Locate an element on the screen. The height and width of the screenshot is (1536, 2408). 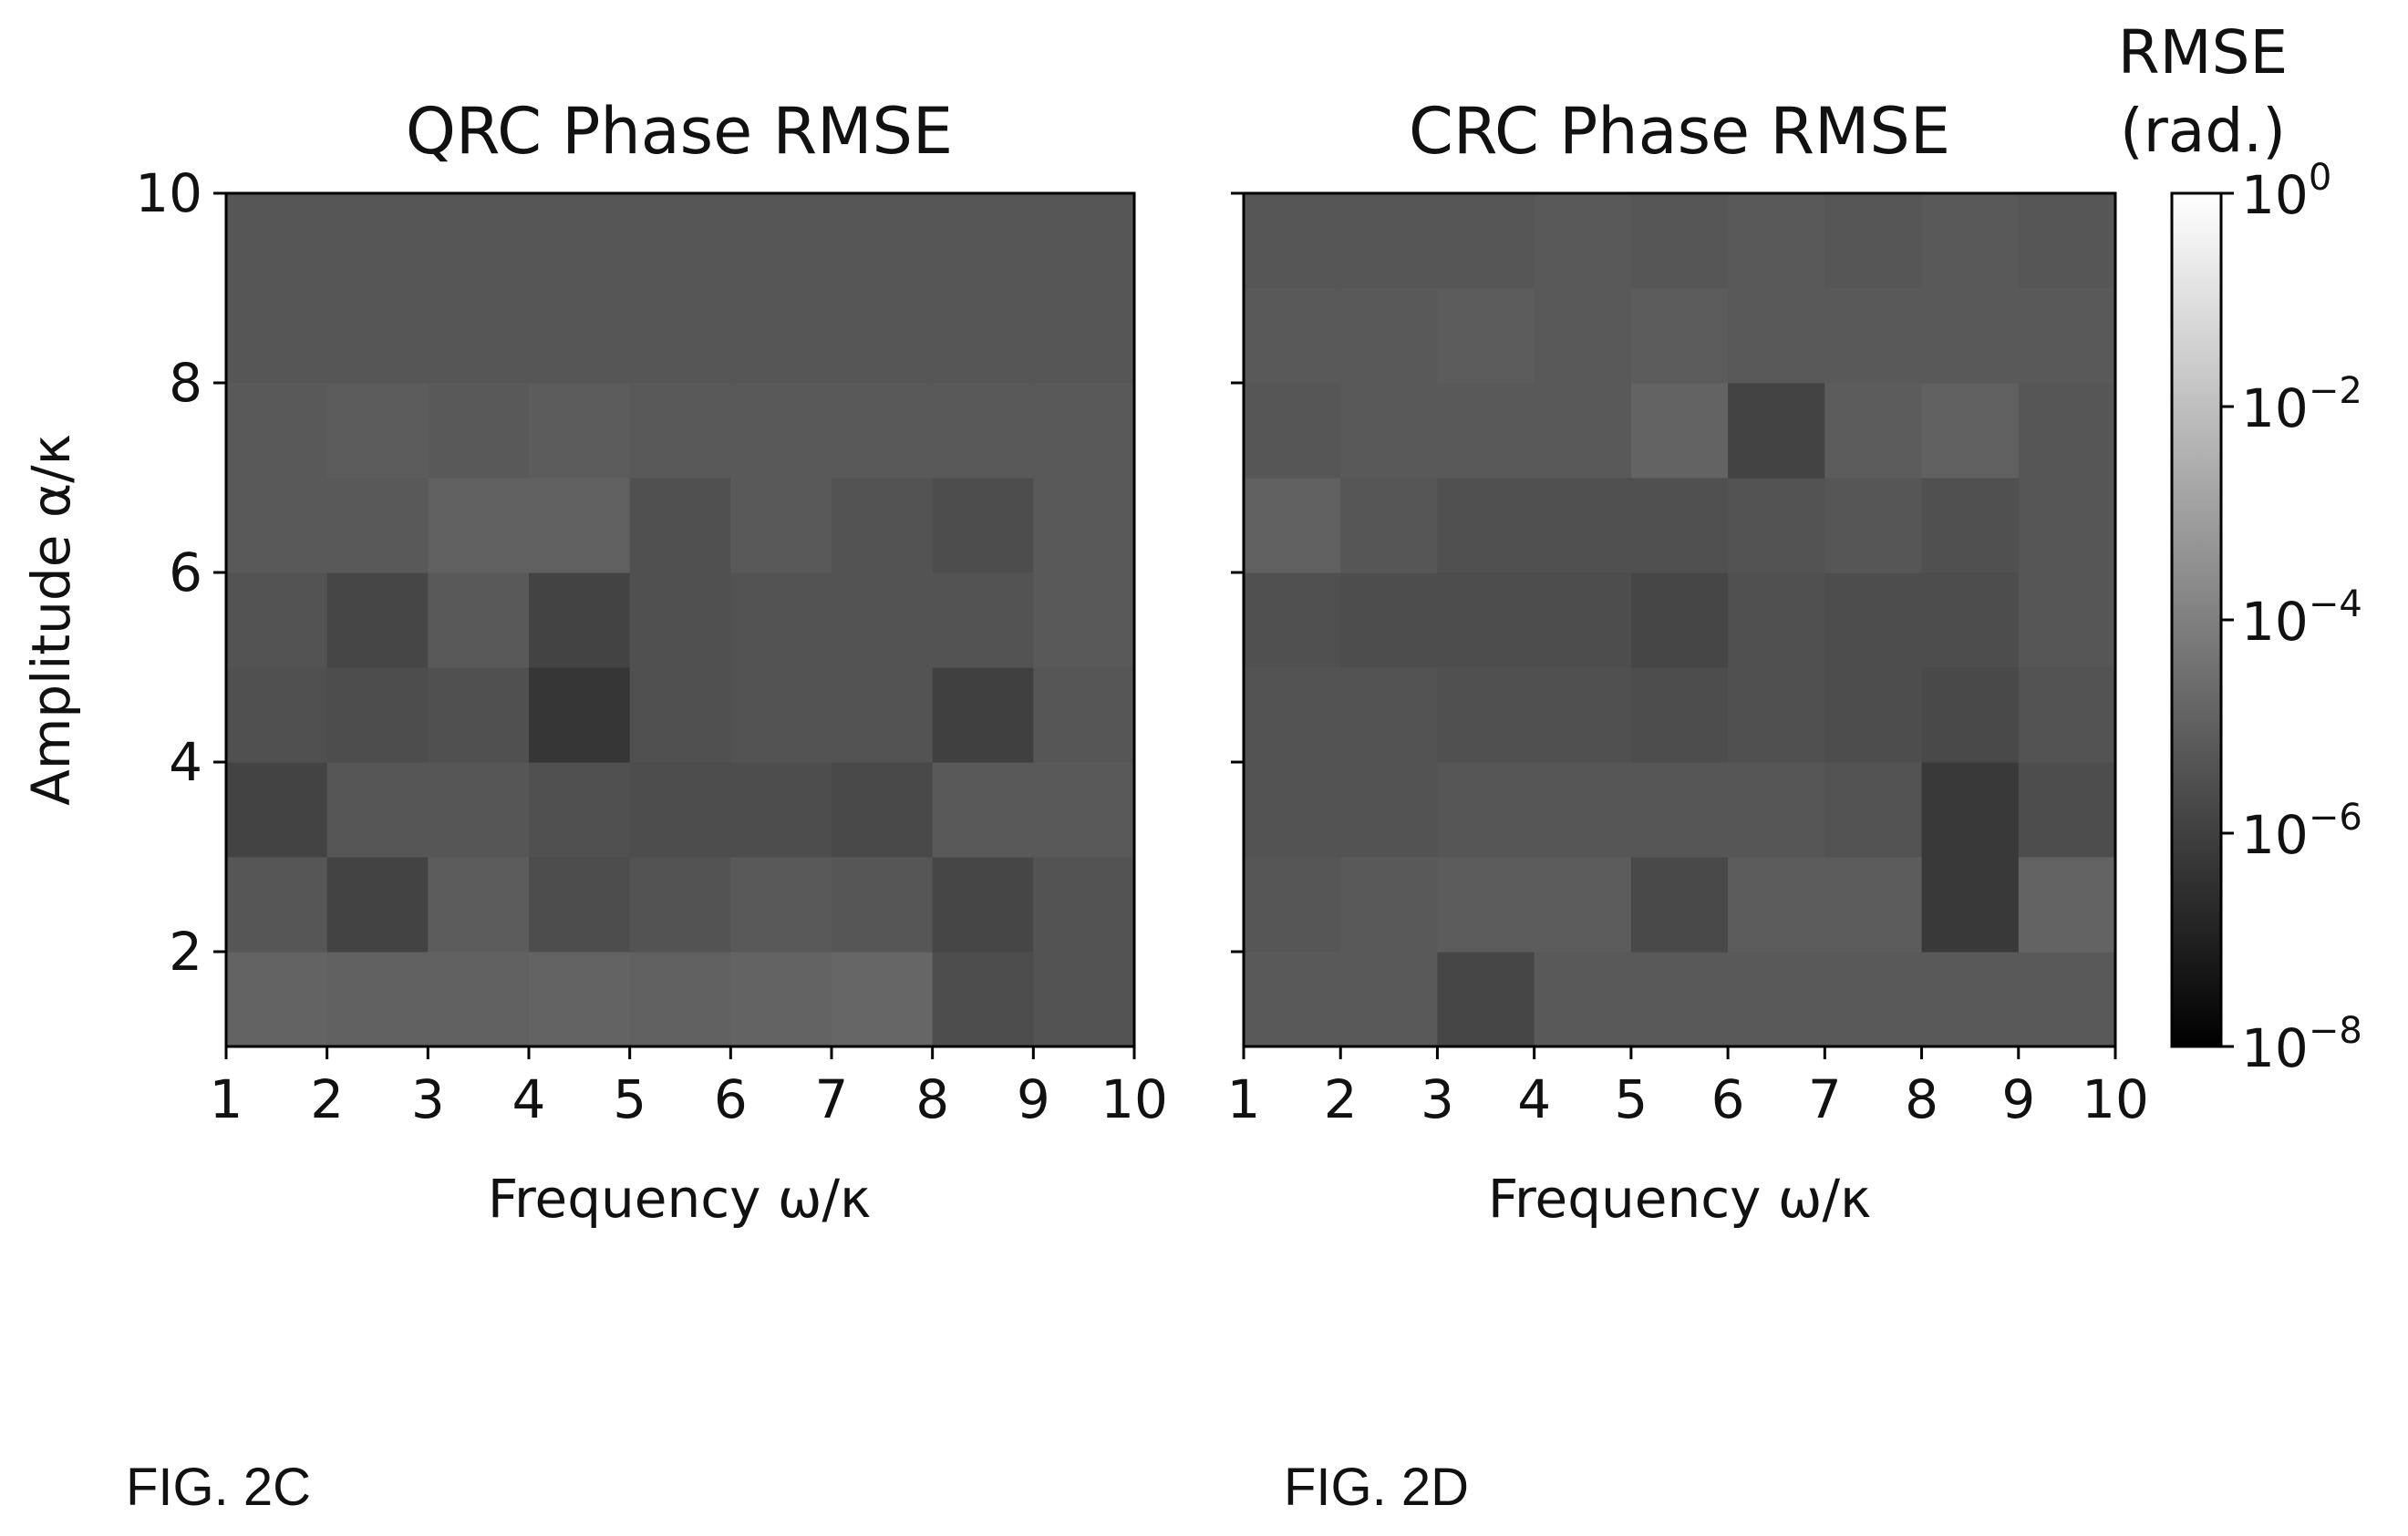
colorbar-title-line2: (rad.) is located at coordinates (2203, 131).